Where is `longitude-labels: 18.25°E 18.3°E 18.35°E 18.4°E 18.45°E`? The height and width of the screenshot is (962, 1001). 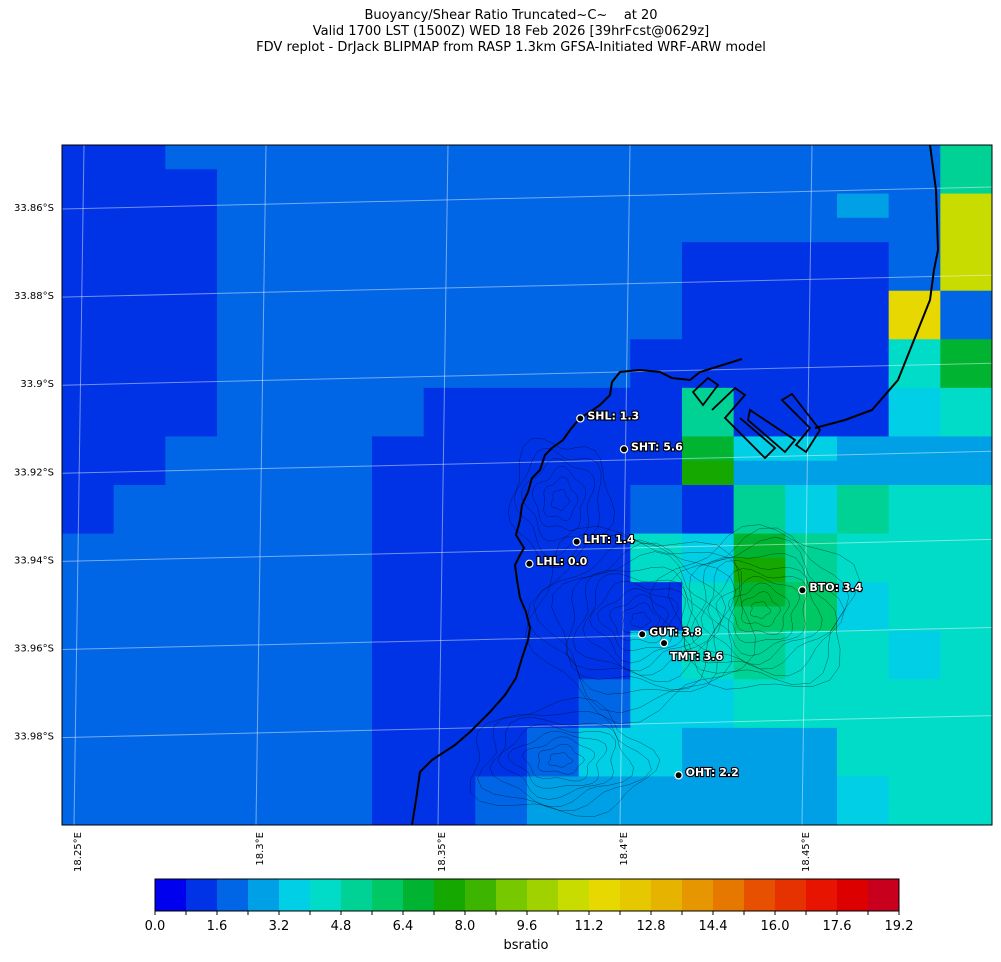 longitude-labels: 18.25°E 18.3°E 18.35°E 18.4°E 18.45°E is located at coordinates (442, 852).